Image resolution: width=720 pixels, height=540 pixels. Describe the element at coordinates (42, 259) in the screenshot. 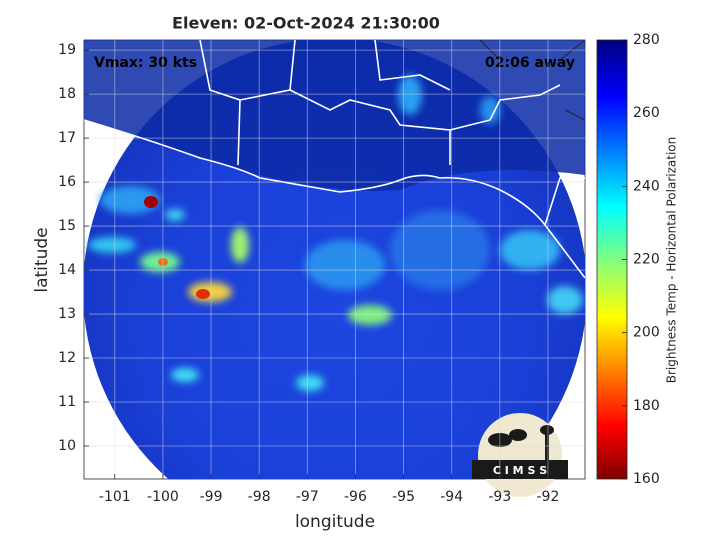

I see `y-axis-label: latitude` at that location.